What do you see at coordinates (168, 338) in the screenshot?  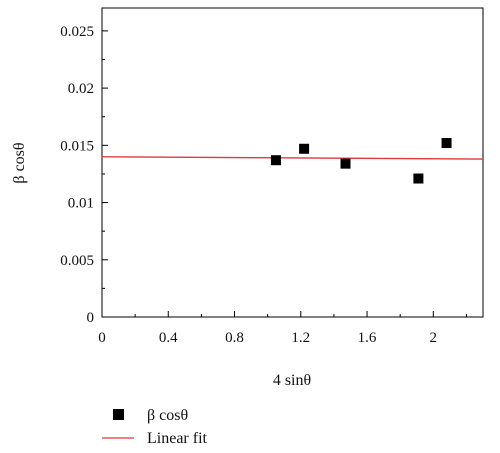 I see `x-tick-label: 0.4` at bounding box center [168, 338].